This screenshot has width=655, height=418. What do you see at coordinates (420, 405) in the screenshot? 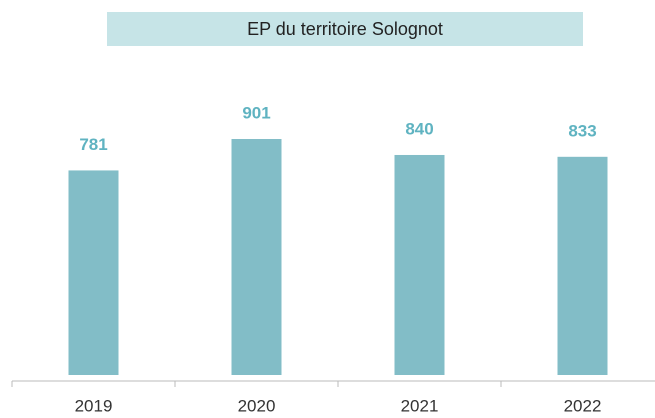
I see `x-tick-label: 2021` at bounding box center [420, 405].